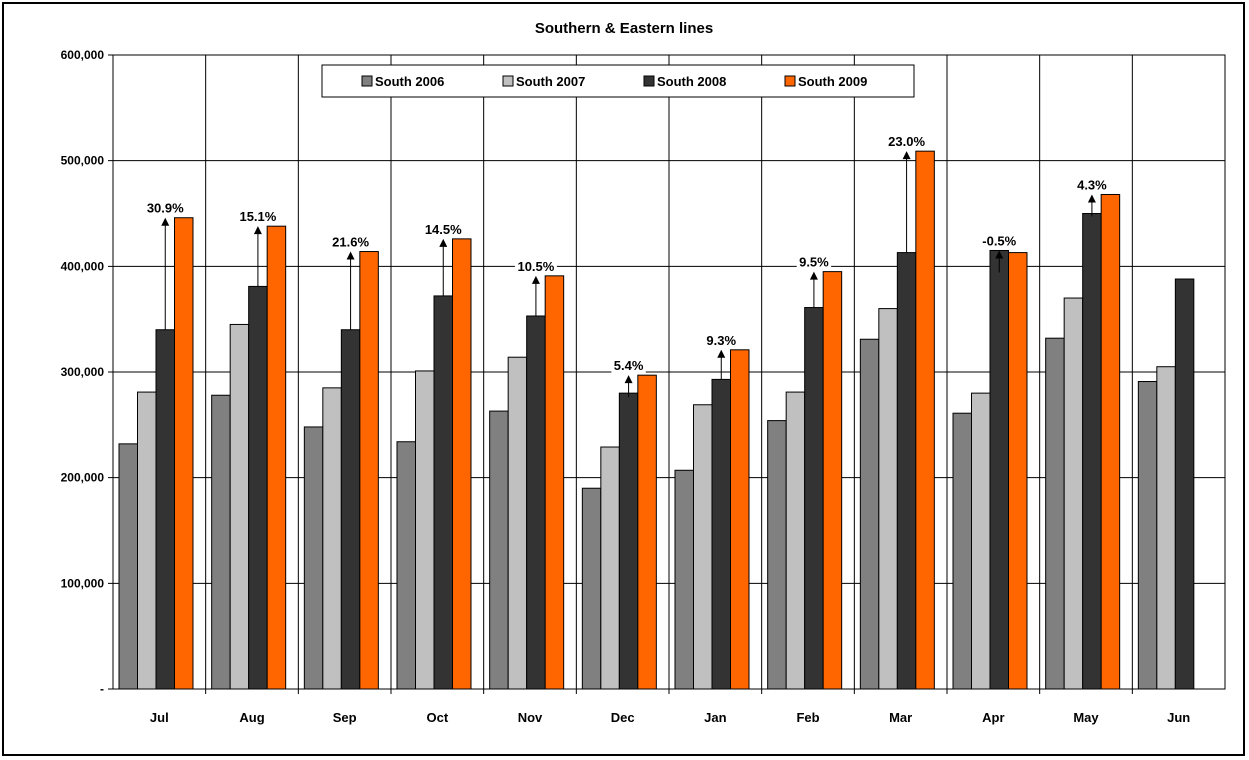  I want to click on y-tick-label: 100,000, so click(83, 583).